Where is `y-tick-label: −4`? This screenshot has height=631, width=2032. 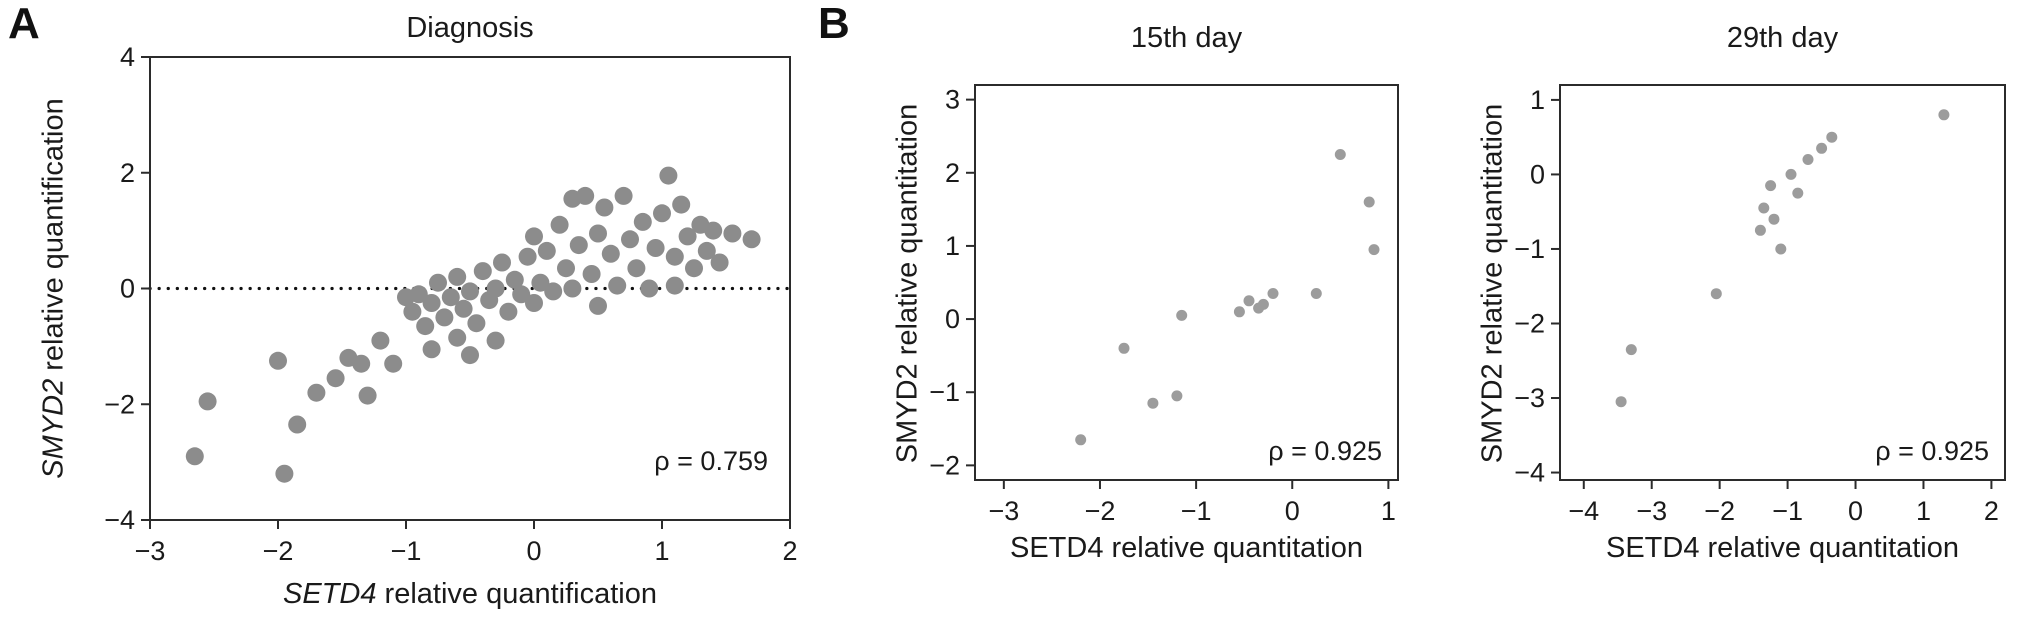
y-tick-label: −4 is located at coordinates (119, 520).